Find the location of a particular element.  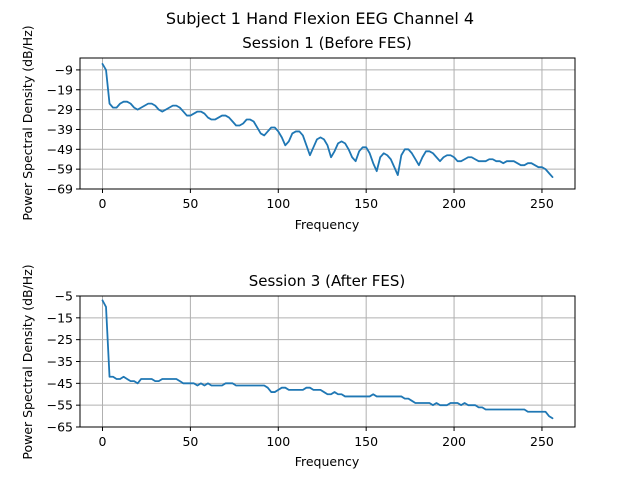

y-tick-label-session-3-5: −55 is located at coordinates (60, 405).